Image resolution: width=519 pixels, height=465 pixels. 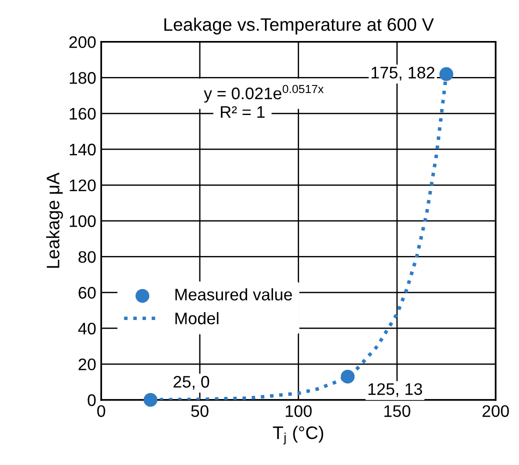 I want to click on y-tick-label: 200, so click(x=82, y=42).